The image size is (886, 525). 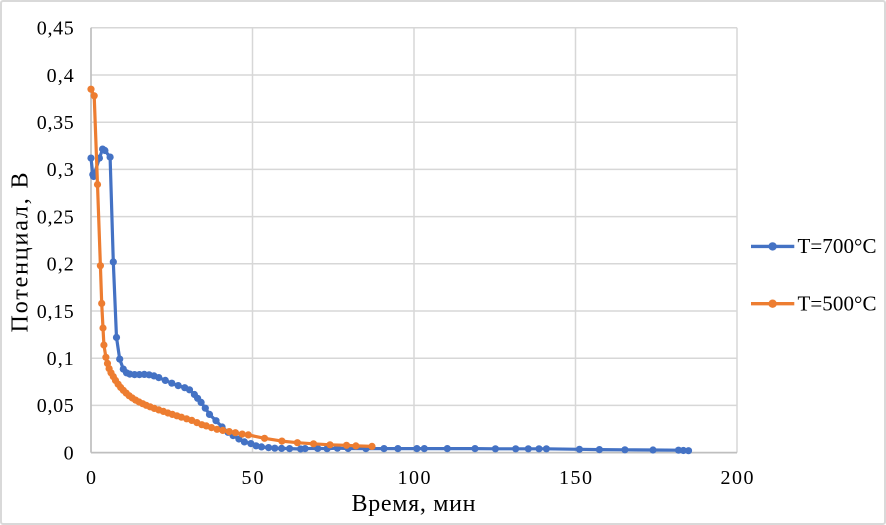 I want to click on svg-text: Время, мин, so click(x=414, y=504).